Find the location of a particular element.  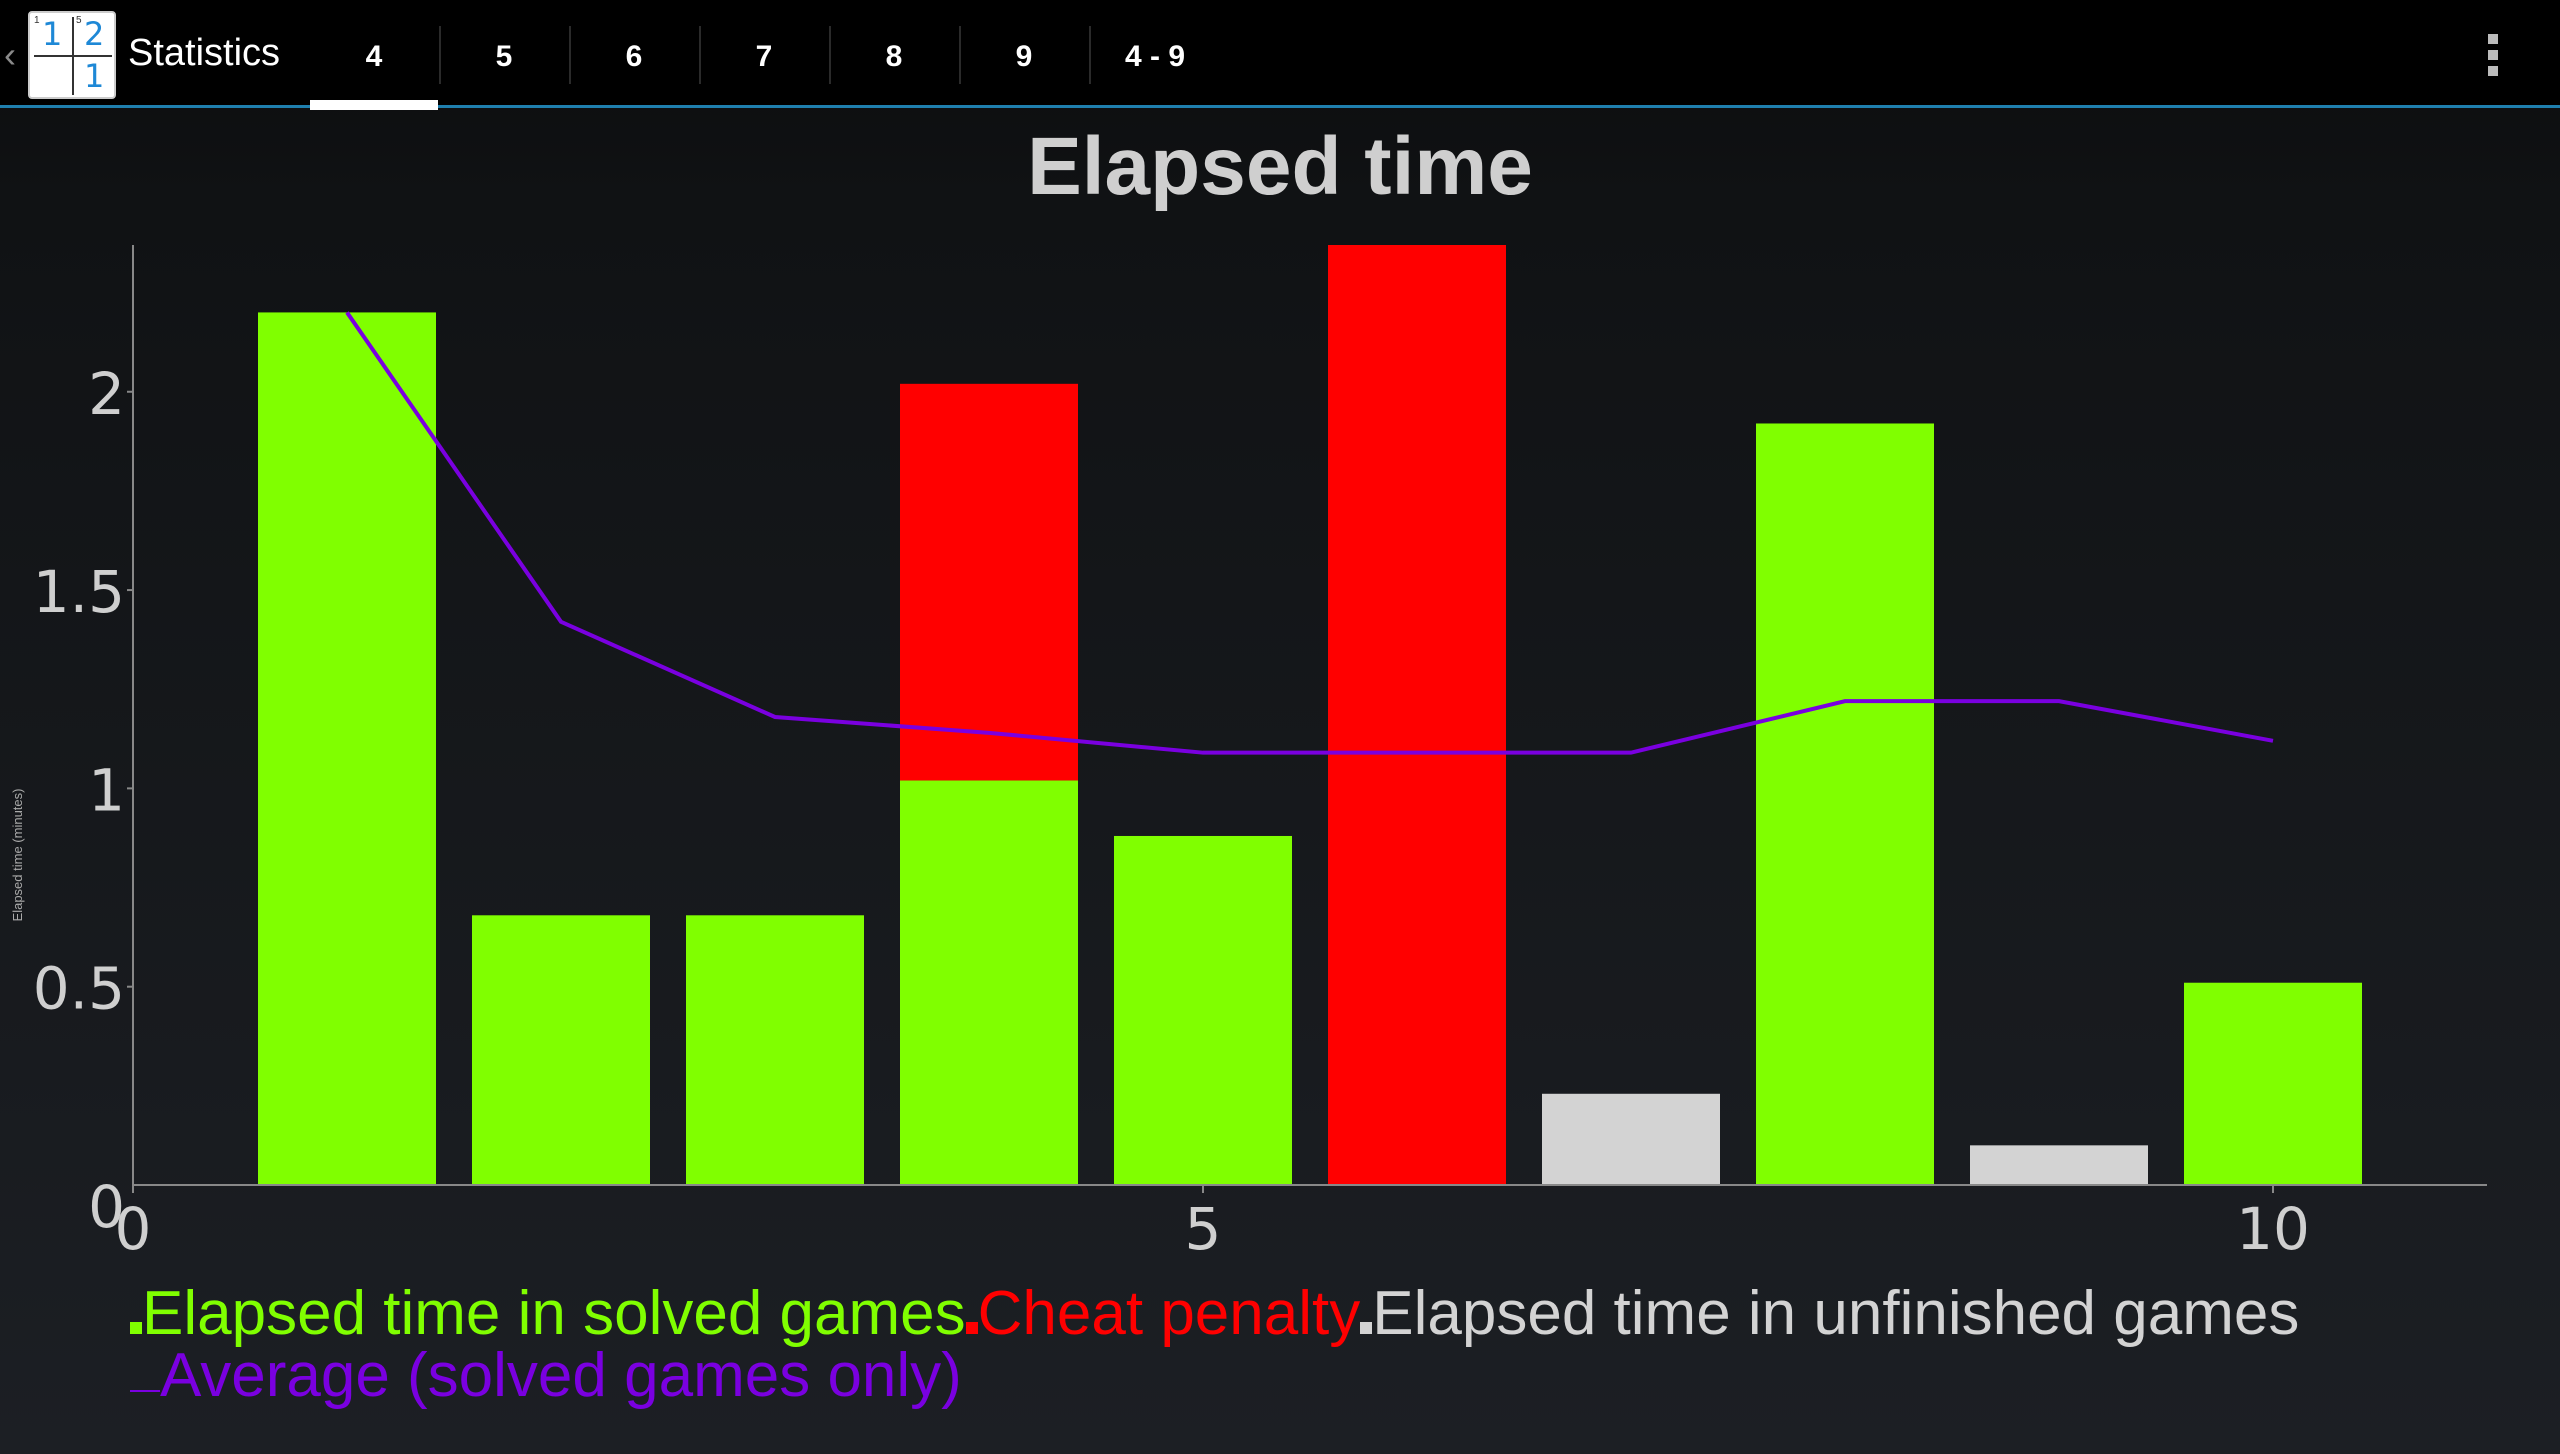

app-icon-cage-label: 1 is located at coordinates (37, 20).